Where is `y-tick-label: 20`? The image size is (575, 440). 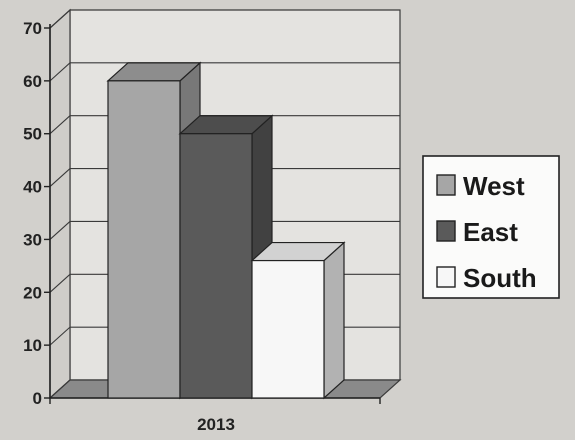
y-tick-label: 20 is located at coordinates (32, 292).